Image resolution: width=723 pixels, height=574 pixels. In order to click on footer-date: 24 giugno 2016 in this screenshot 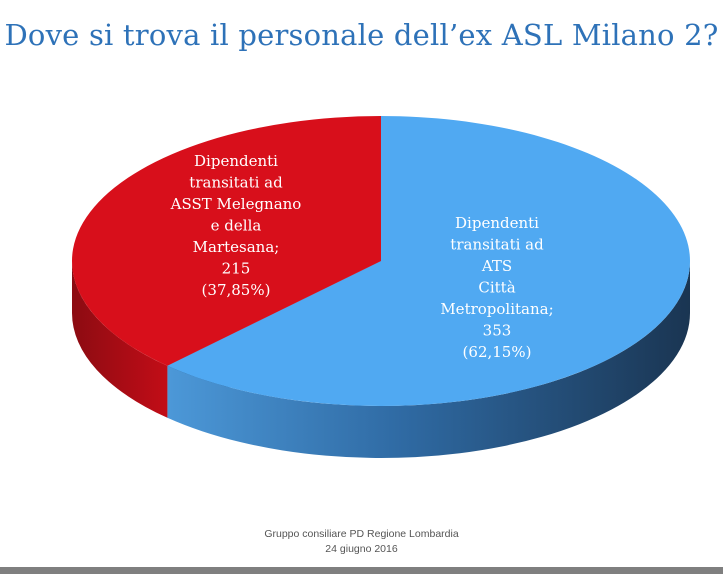, I will do `click(361, 549)`.